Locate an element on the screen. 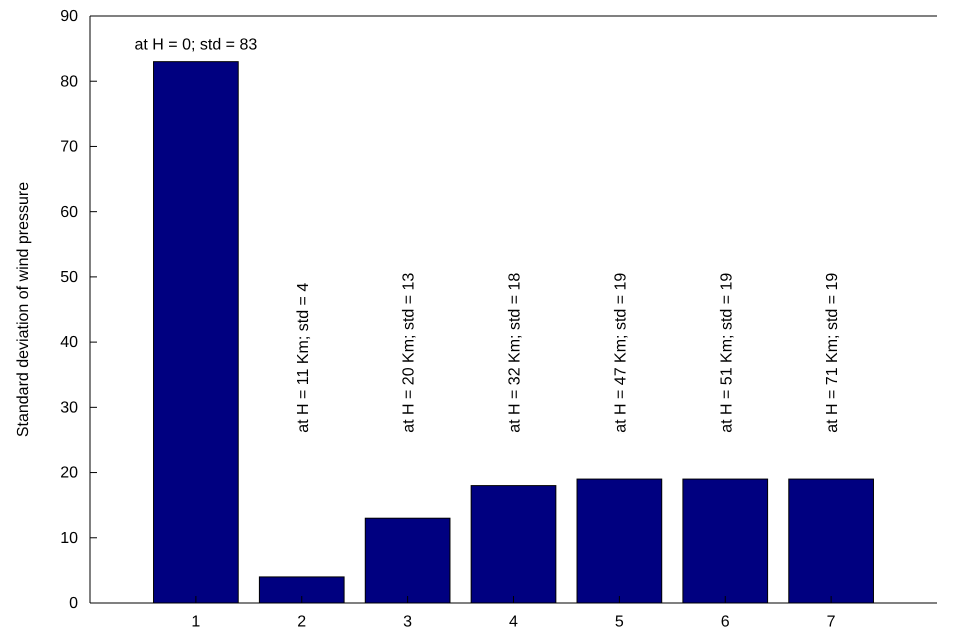 This screenshot has width=953, height=635. x-tick-label: 3 is located at coordinates (407, 621).